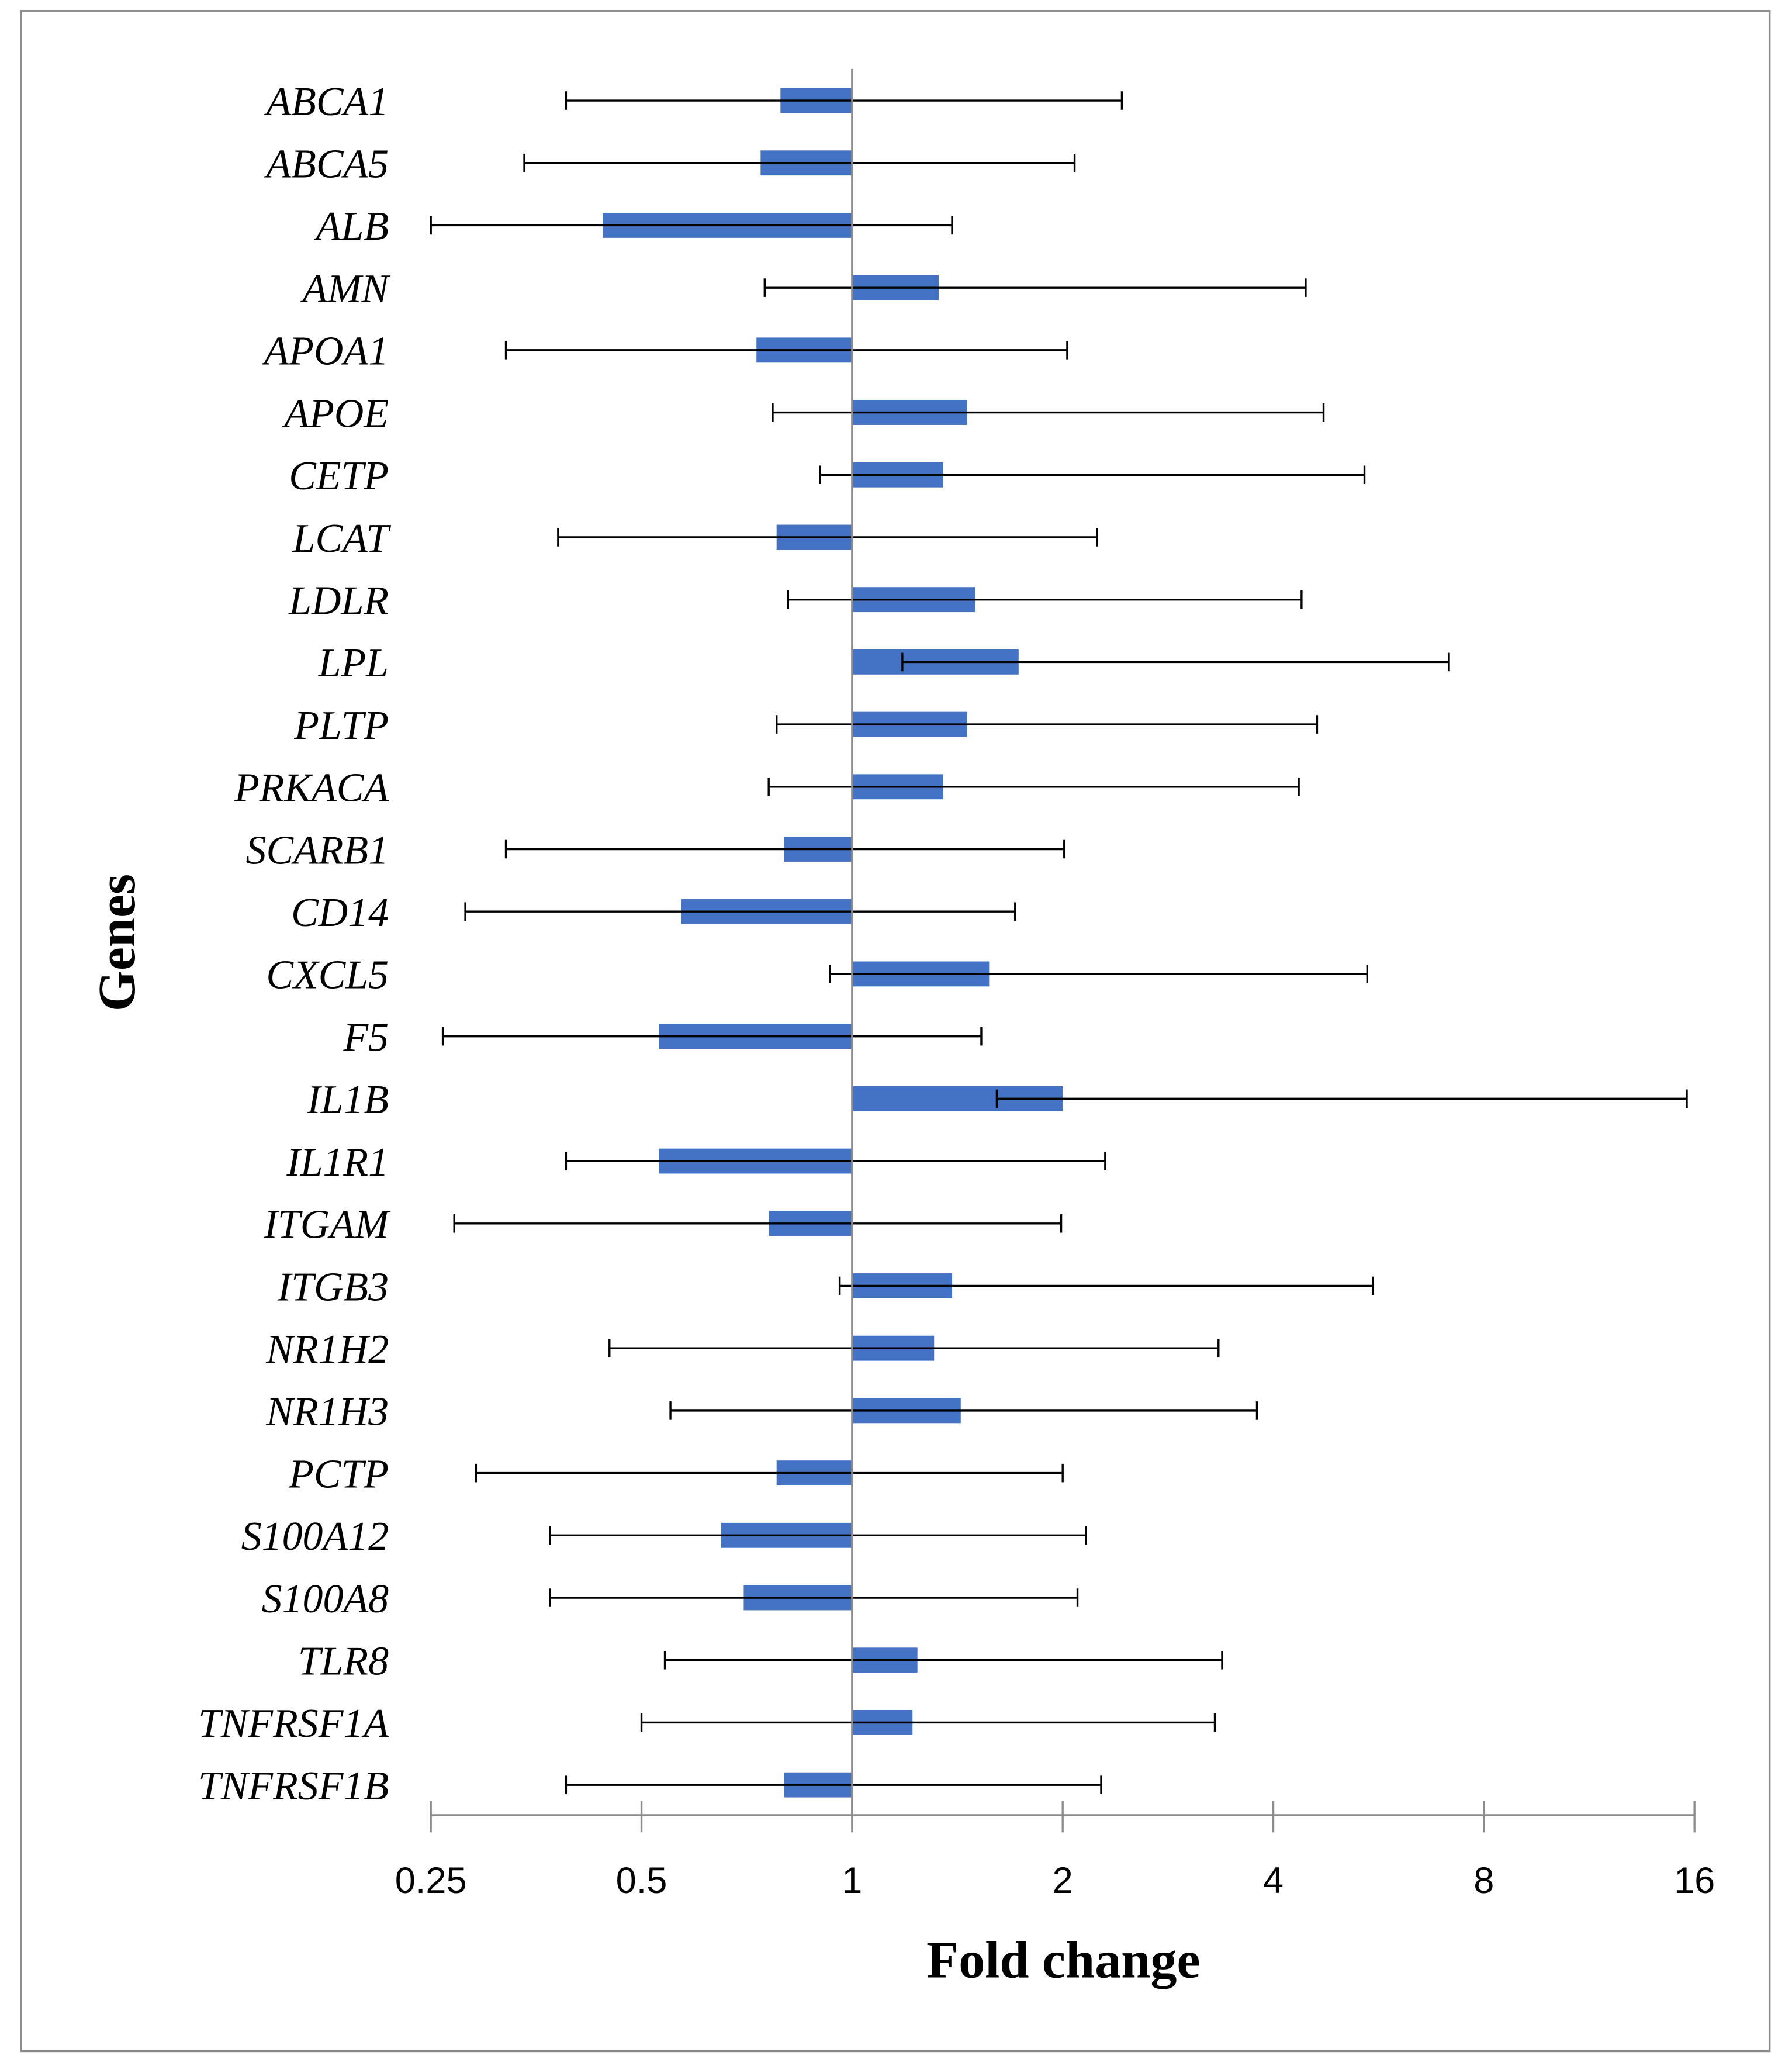 The image size is (1792, 2066). I want to click on gene-label: LDLR, so click(338, 600).